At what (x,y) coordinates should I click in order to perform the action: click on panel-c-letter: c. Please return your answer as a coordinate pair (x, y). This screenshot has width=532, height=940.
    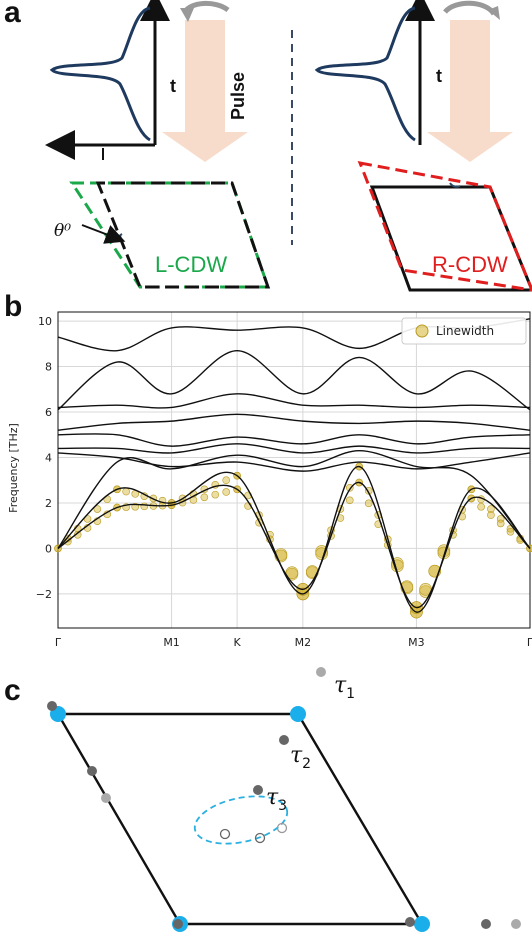
    Looking at the image, I should click on (12, 690).